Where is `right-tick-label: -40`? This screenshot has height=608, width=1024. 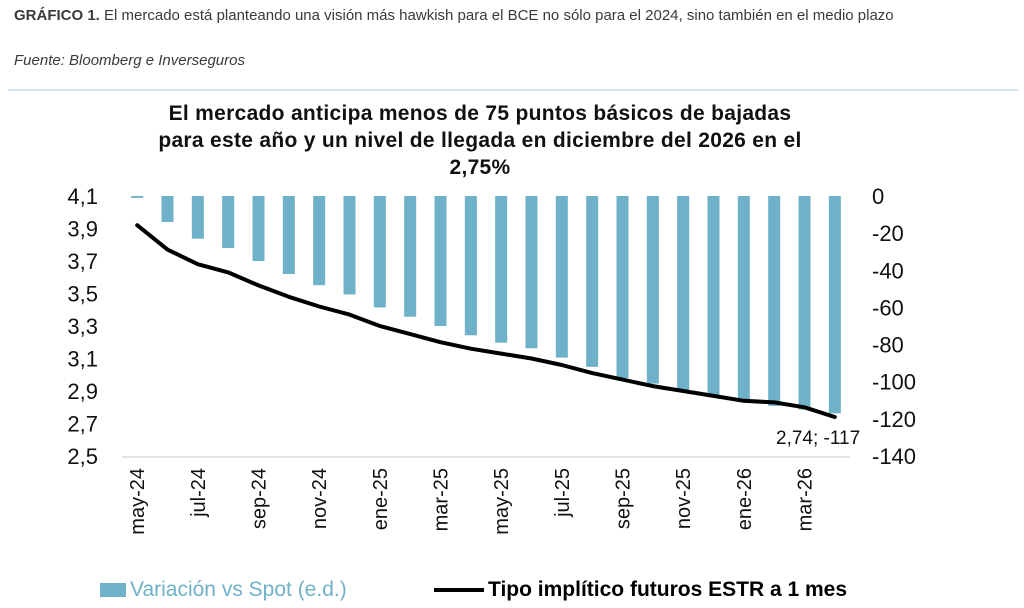
right-tick-label: -40 is located at coordinates (888, 270).